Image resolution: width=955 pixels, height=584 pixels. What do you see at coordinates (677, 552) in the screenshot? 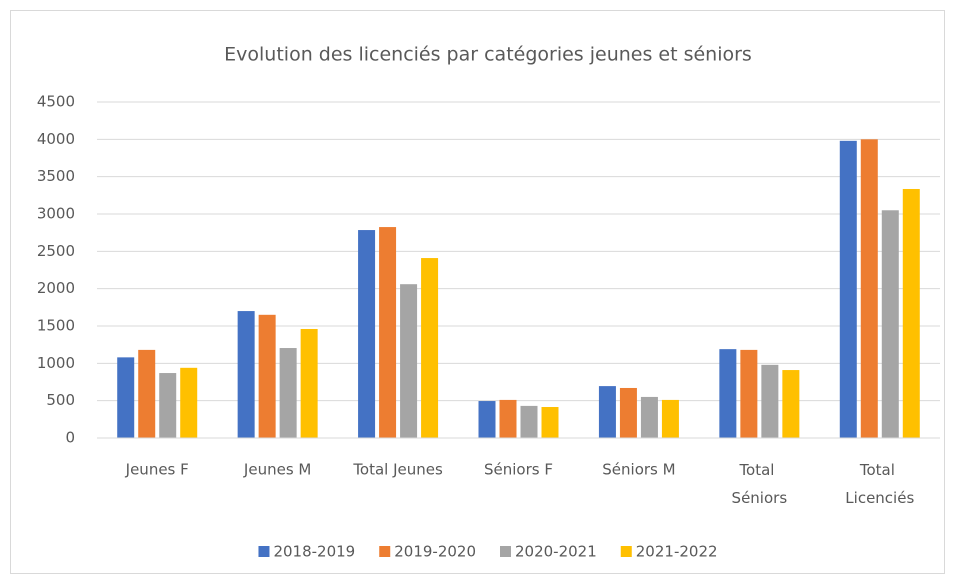
I see `legend-label: 2021-2022` at bounding box center [677, 552].